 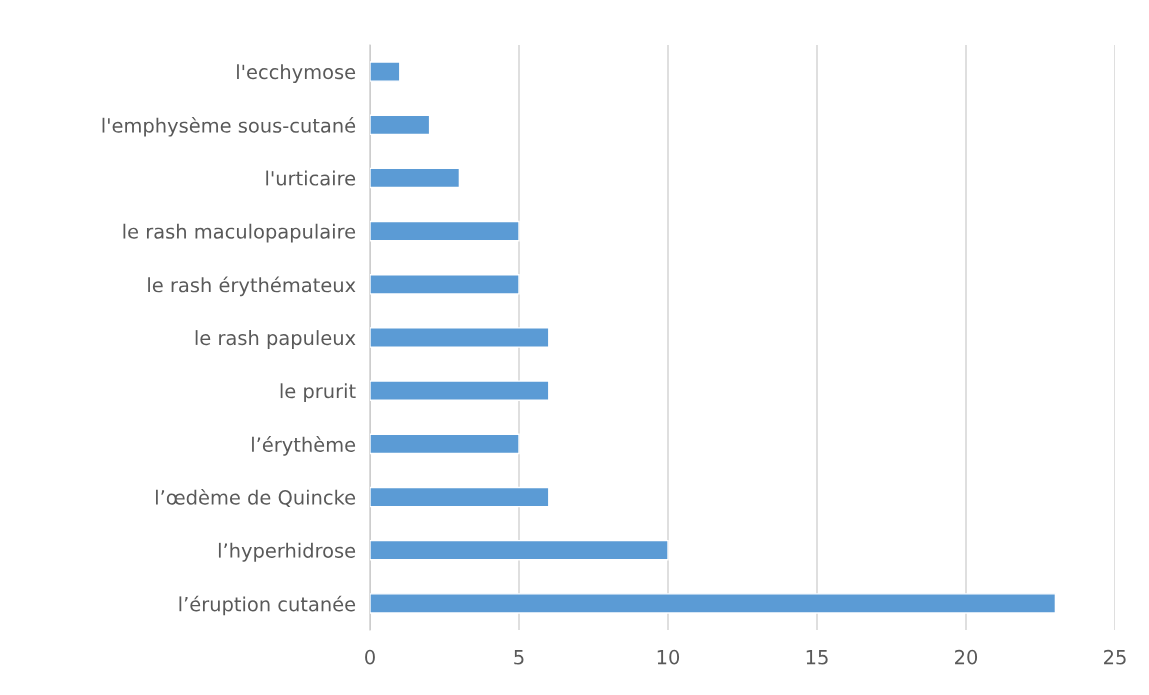 What do you see at coordinates (229, 127) in the screenshot?
I see `y-tick-label: l'emphysème sous-cutané` at bounding box center [229, 127].